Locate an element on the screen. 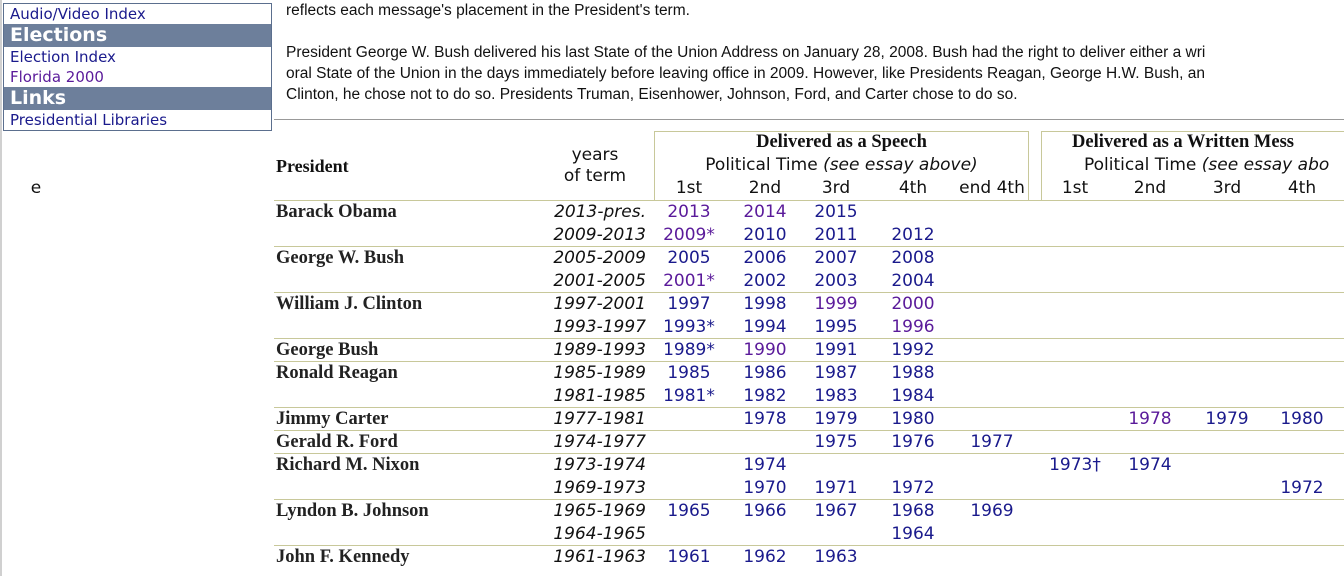 The image size is (1344, 576). year-link: 1988 is located at coordinates (913, 373).